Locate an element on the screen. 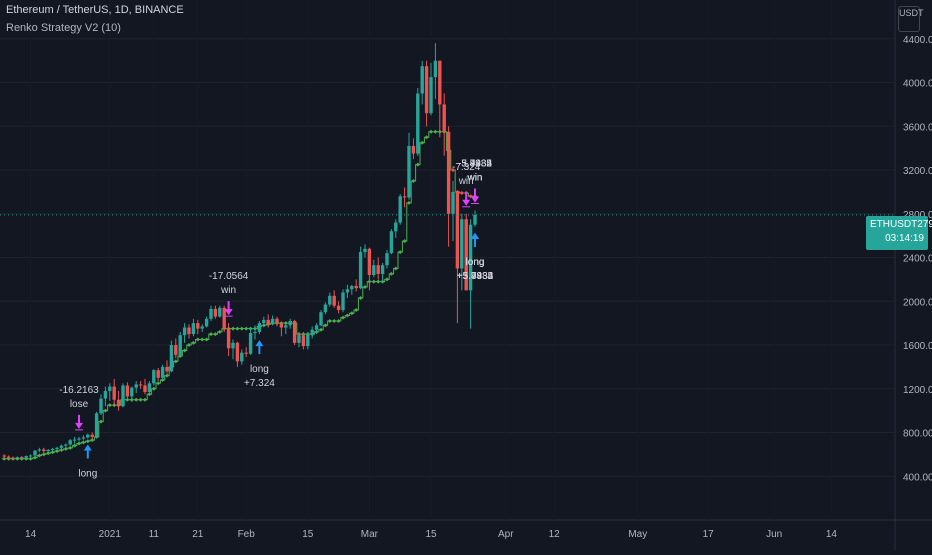 Image resolution: width=932 pixels, height=555 pixels. y-tick-label: 1600.00 is located at coordinates (917, 346).